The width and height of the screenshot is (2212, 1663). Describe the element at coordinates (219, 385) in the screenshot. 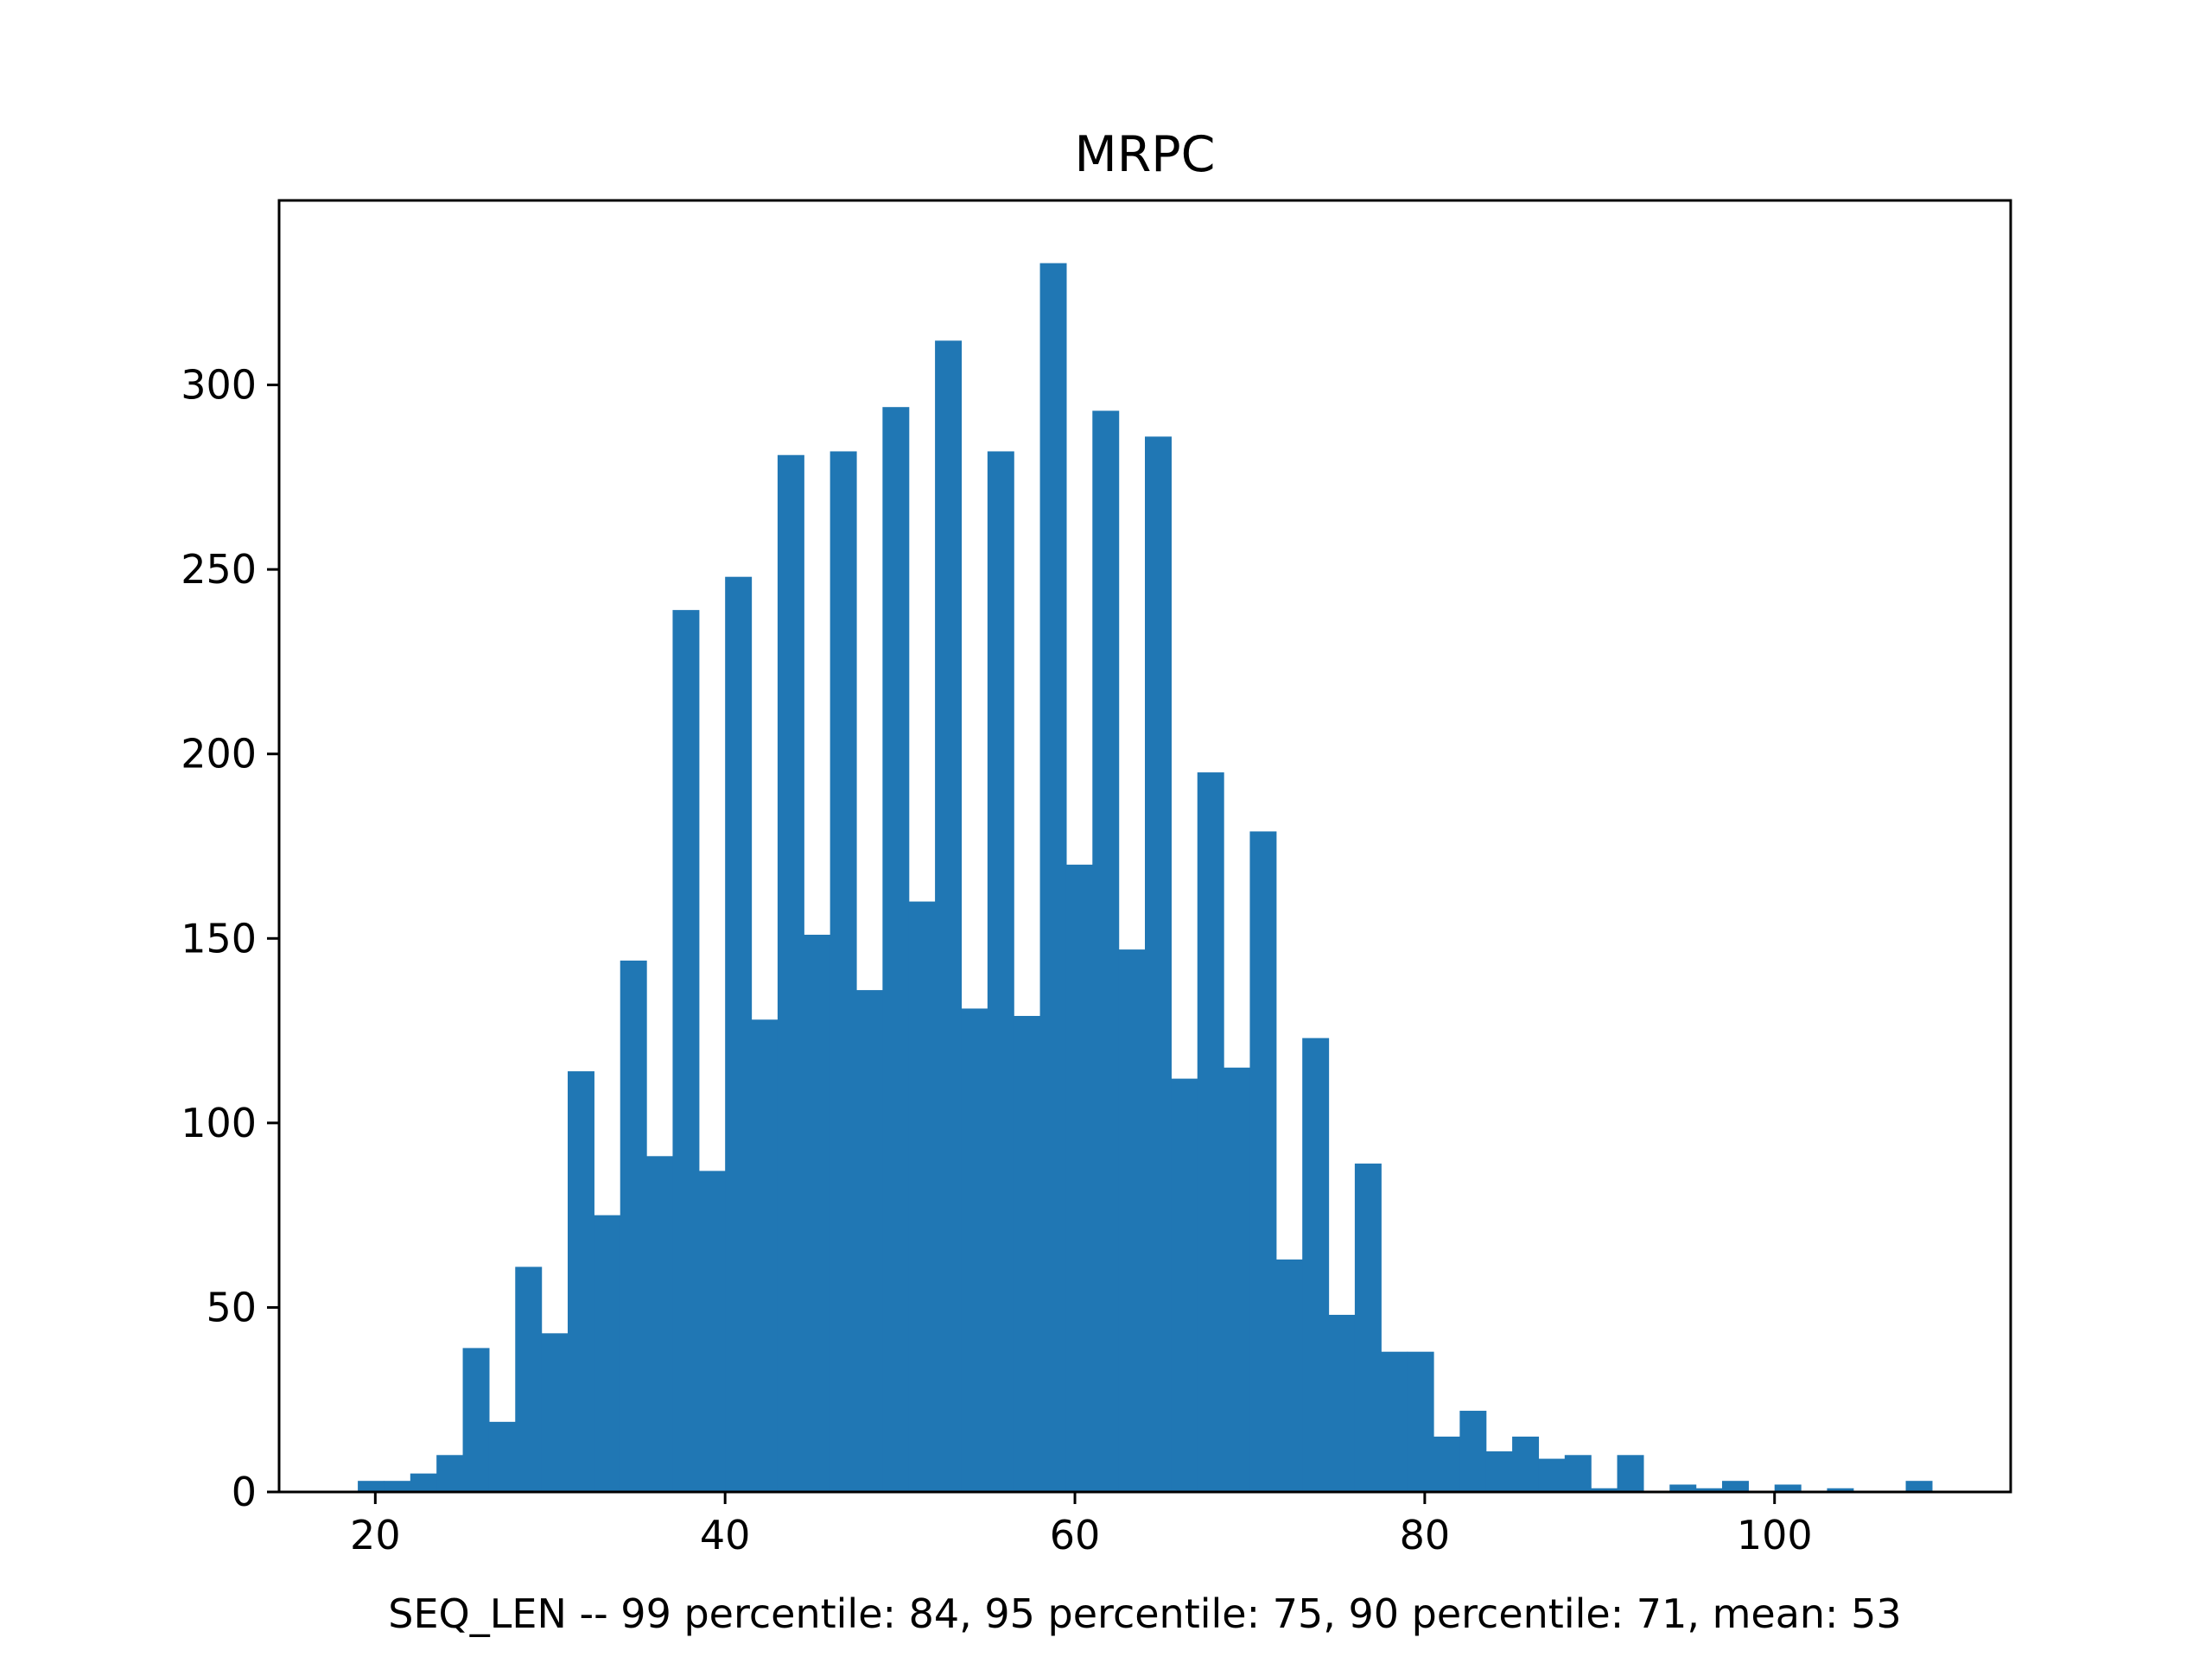

I see `y-tick-label: 300` at that location.